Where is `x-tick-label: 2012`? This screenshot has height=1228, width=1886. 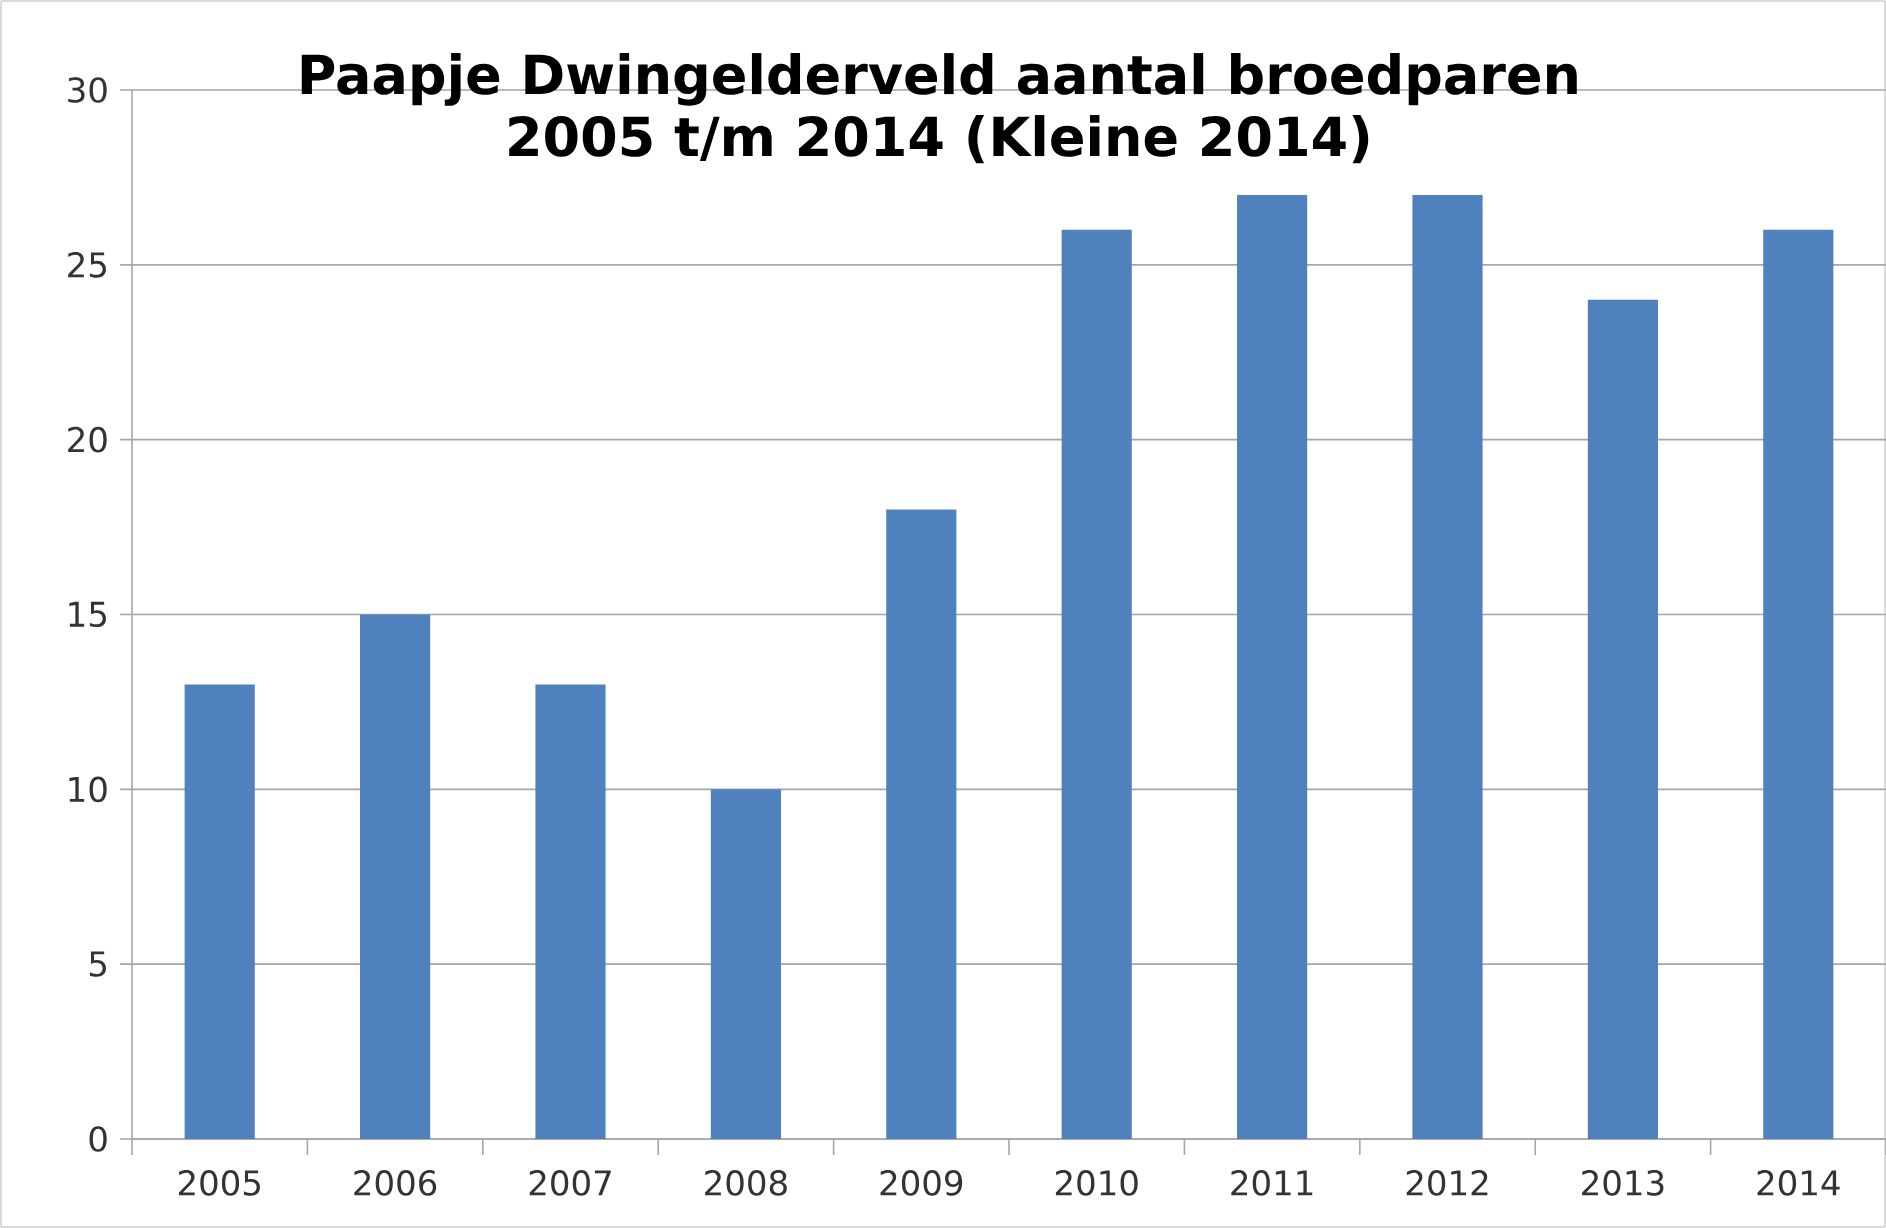
x-tick-label: 2012 is located at coordinates (1447, 1183).